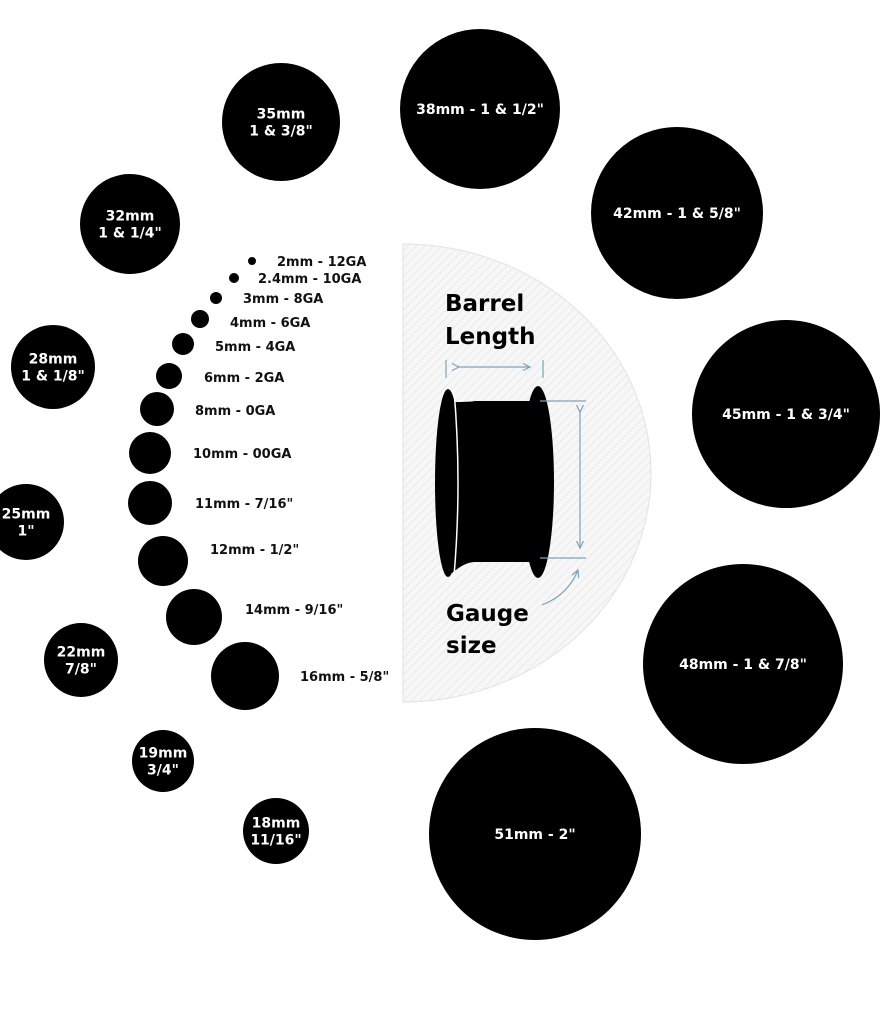 This screenshot has width=880, height=1024. I want to click on size-label: 1 & 1/8", so click(53, 377).